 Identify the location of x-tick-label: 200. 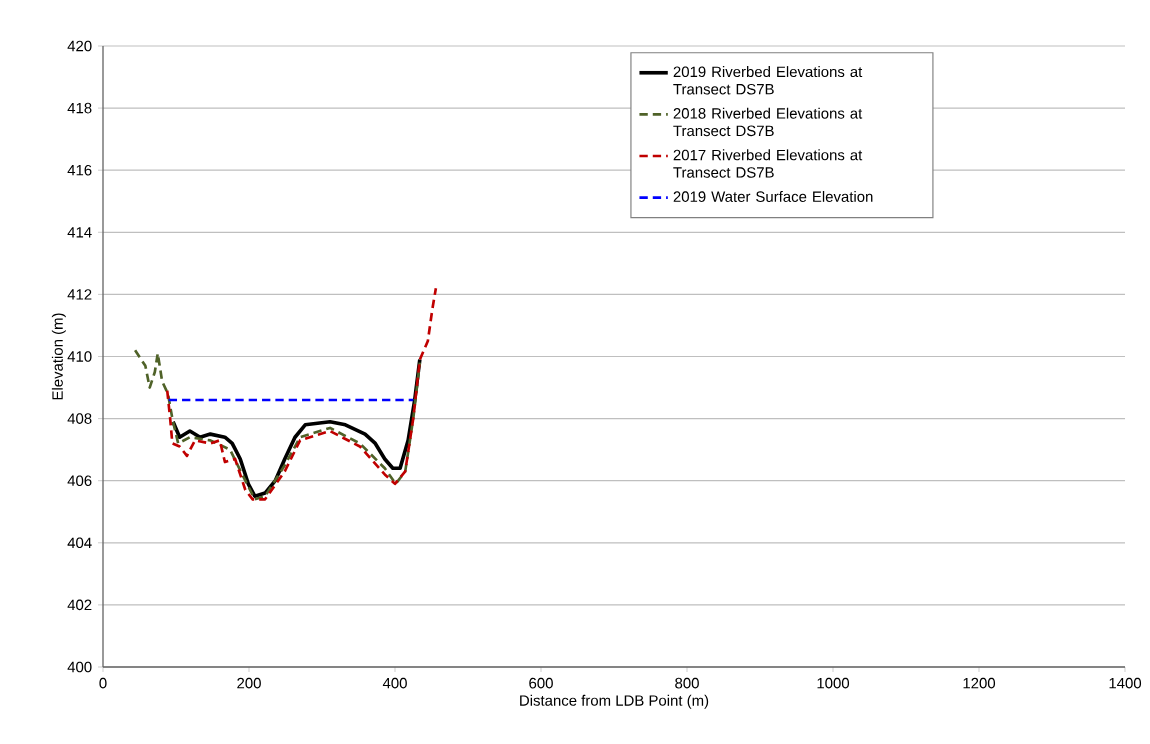
(249, 683).